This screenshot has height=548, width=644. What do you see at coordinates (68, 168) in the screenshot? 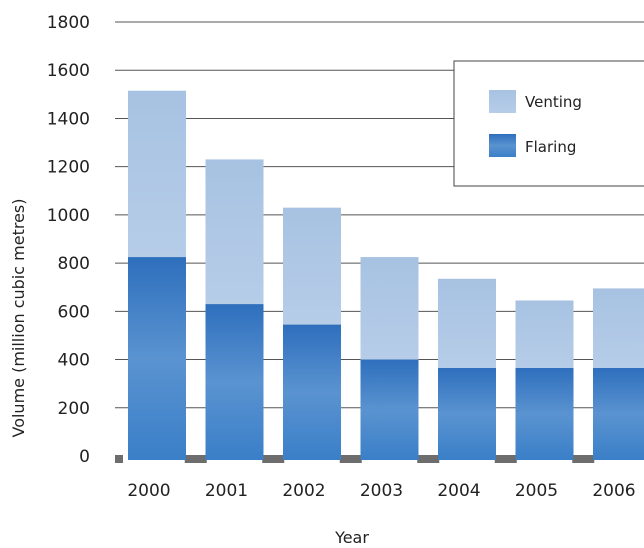
I see `y-tick-label: 1200` at bounding box center [68, 168].